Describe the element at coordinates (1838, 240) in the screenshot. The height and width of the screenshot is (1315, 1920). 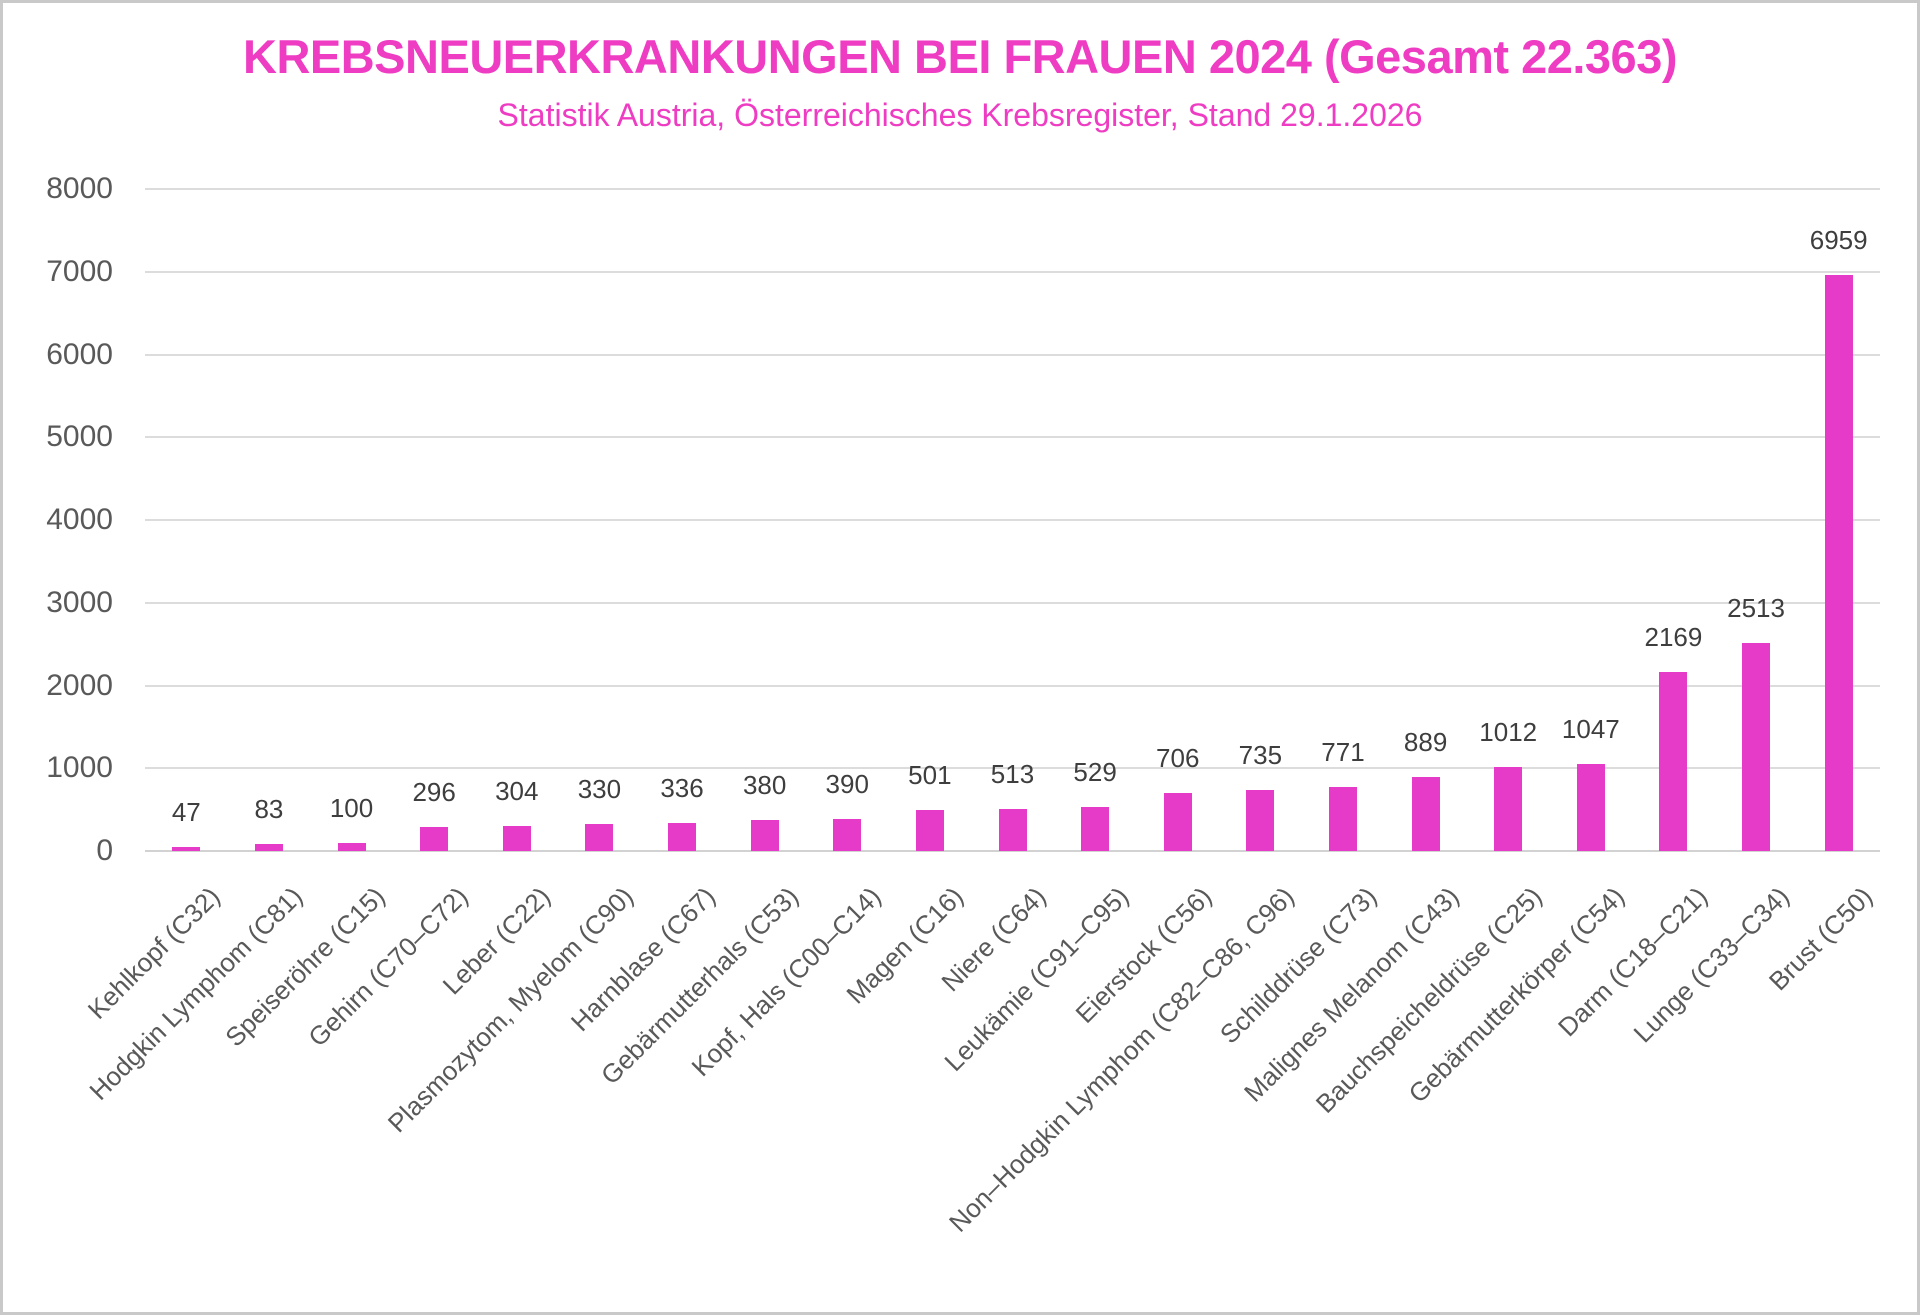
I see `bar-value-label: 6959` at that location.